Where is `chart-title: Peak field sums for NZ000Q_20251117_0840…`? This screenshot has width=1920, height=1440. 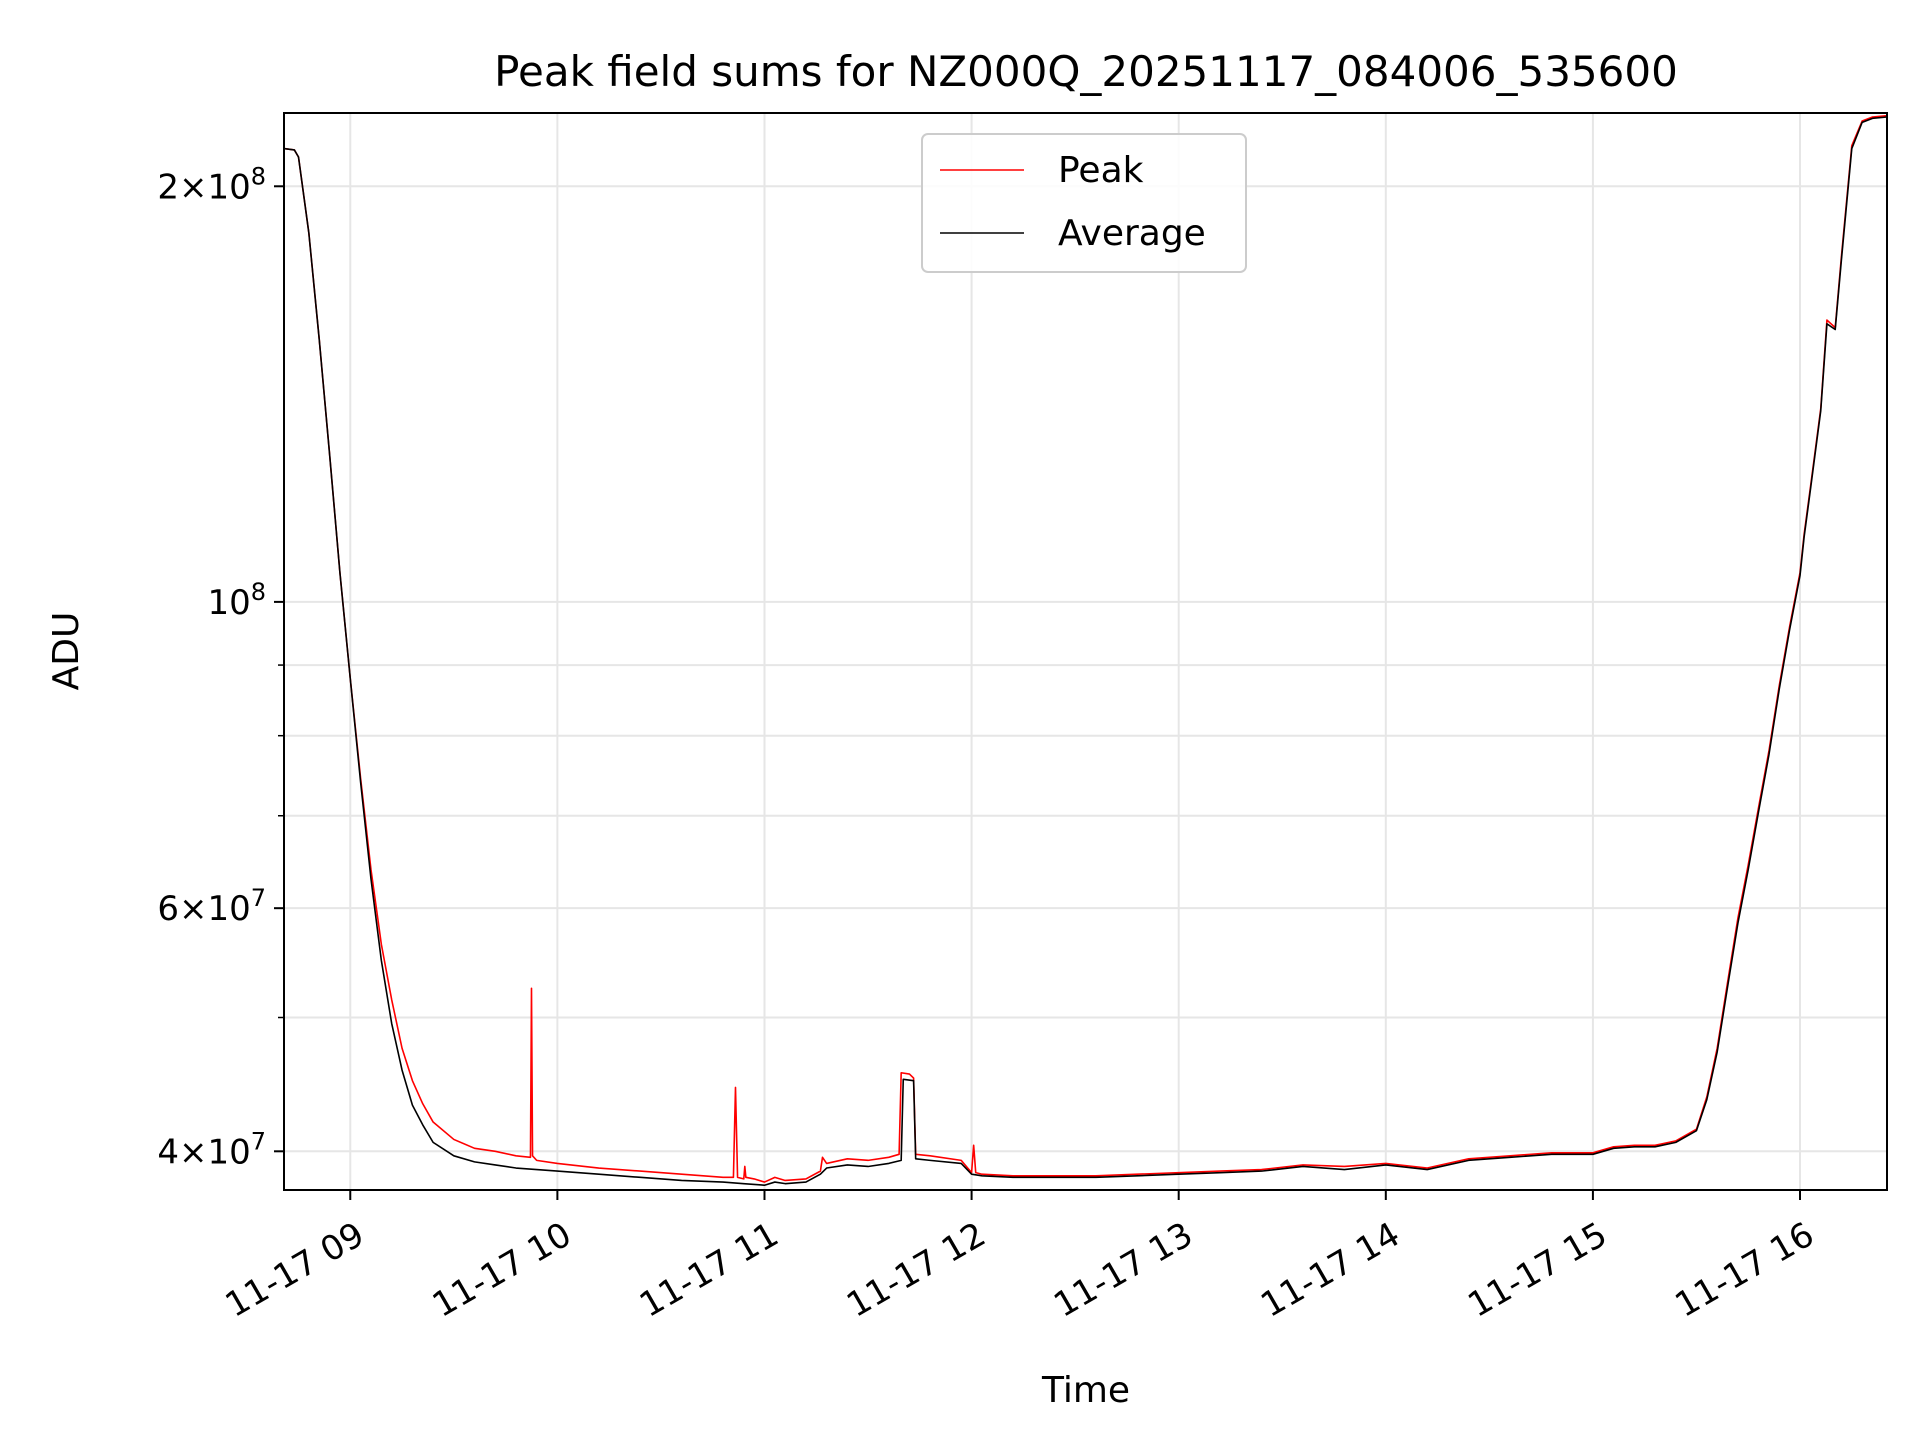 chart-title: Peak field sums for NZ000Q_20251117_0840… is located at coordinates (1086, 71).